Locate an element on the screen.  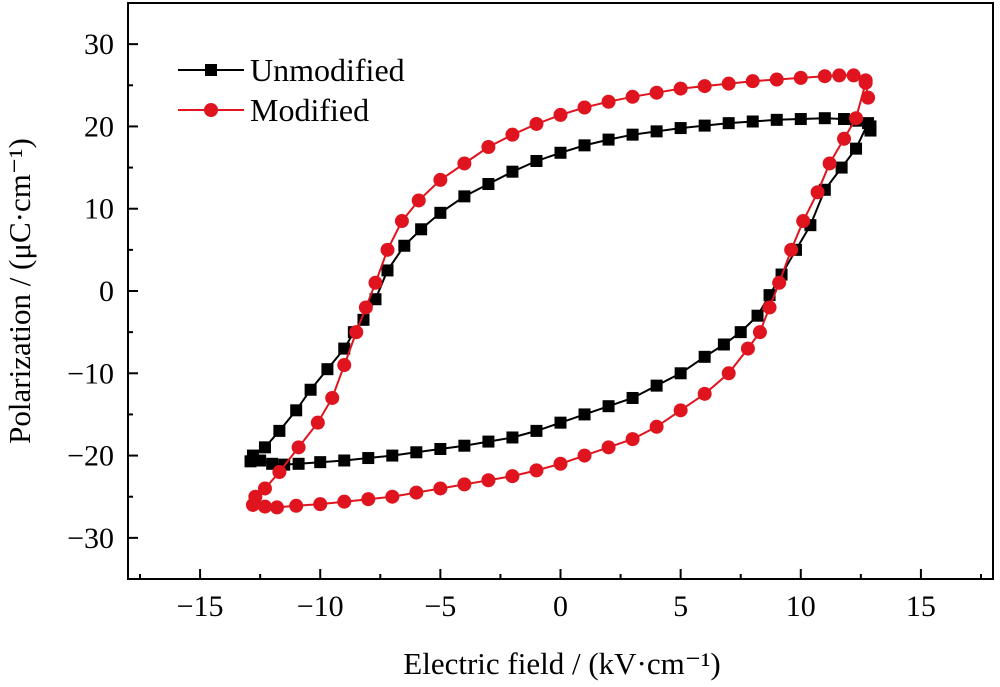
y-tick-label: 0 is located at coordinates (106, 291).